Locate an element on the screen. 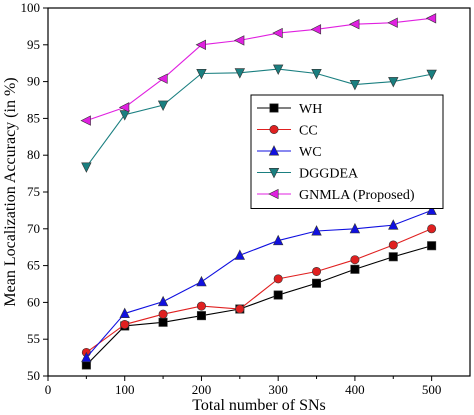 This screenshot has height=415, width=474. x-axis-title: Total number of SNs is located at coordinates (259, 405).